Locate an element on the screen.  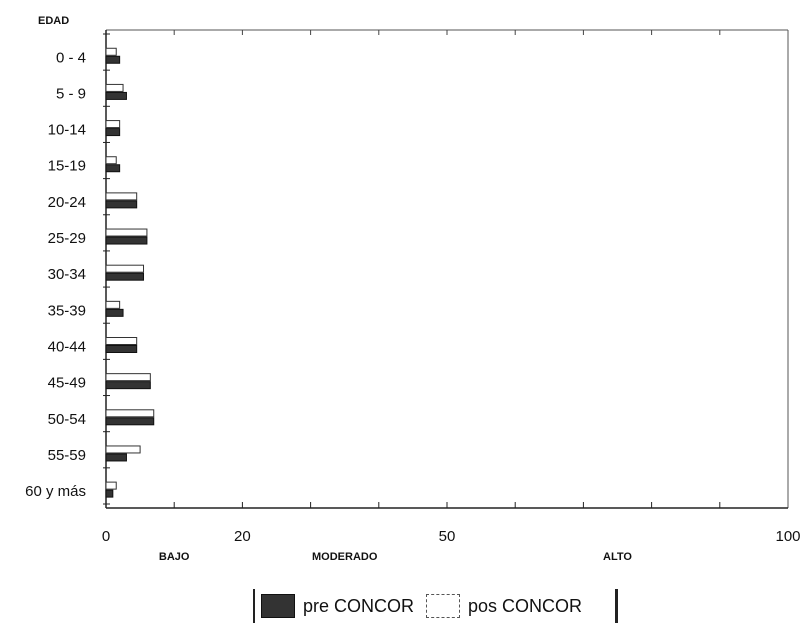
y-tick-label: 10-14 is located at coordinates (67, 130).